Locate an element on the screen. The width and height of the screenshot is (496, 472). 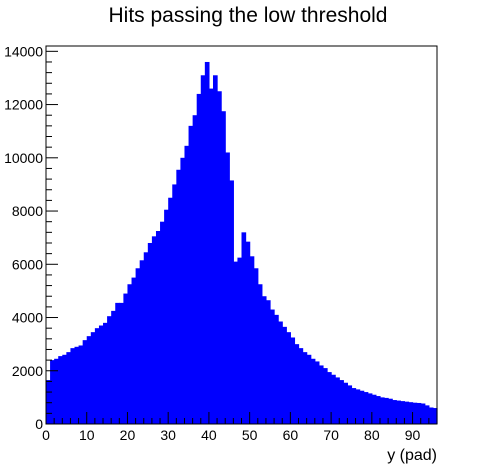
x-axis: 0 10 20 30 40 50 60 70 80 90 is located at coordinates (240, 427).